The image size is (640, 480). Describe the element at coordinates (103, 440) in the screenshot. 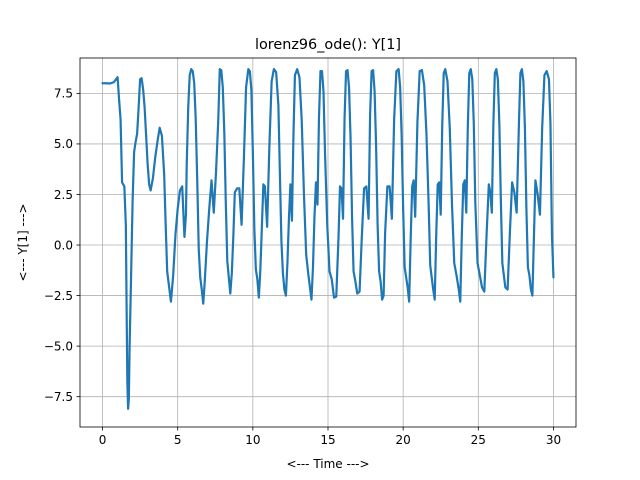

I see `x-tick-label: 0` at that location.